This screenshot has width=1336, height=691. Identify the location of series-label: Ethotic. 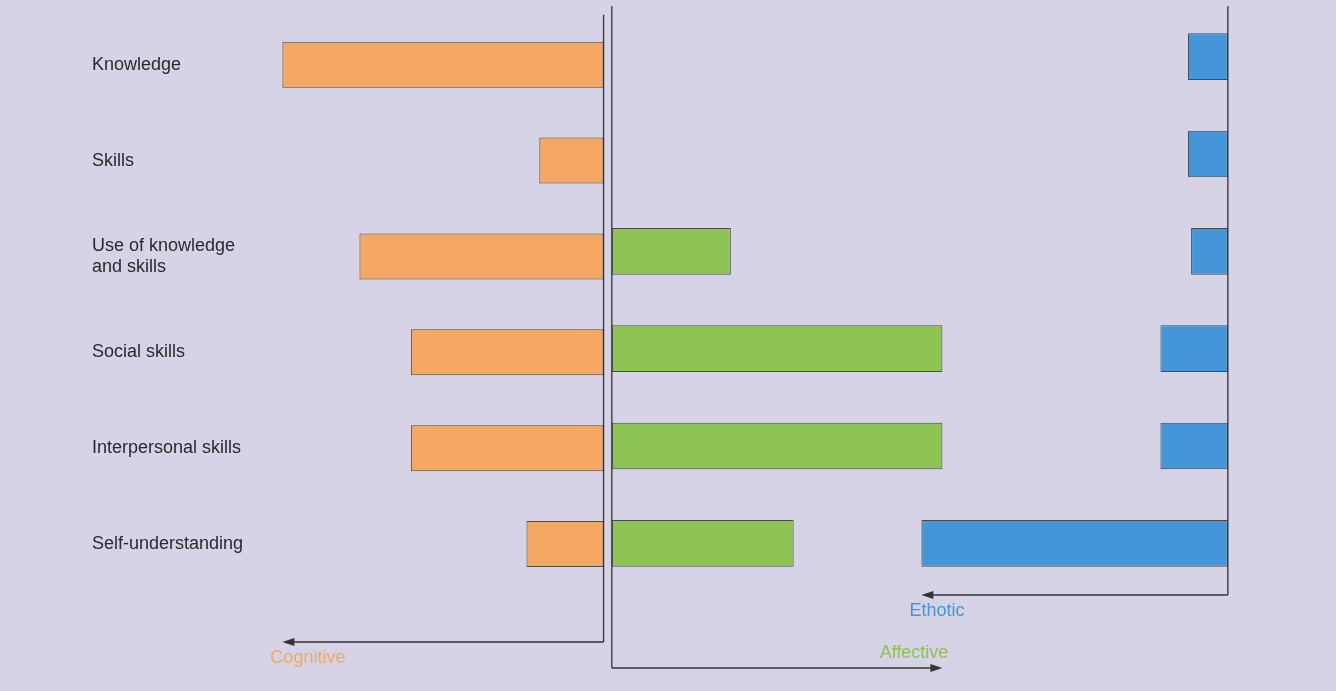
(937, 609).